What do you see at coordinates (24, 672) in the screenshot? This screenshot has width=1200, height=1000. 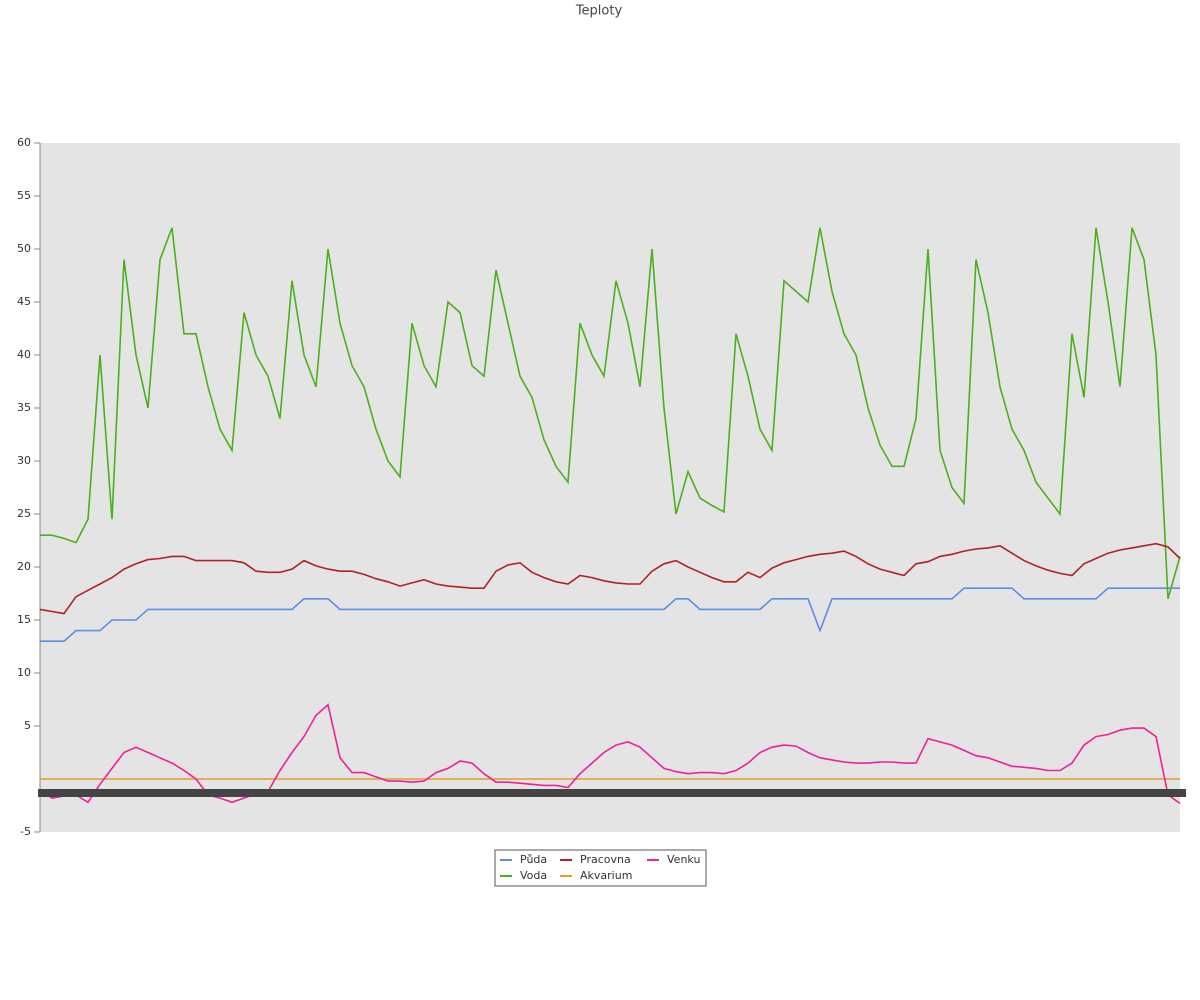 I see `y-tick-label: 10` at bounding box center [24, 672].